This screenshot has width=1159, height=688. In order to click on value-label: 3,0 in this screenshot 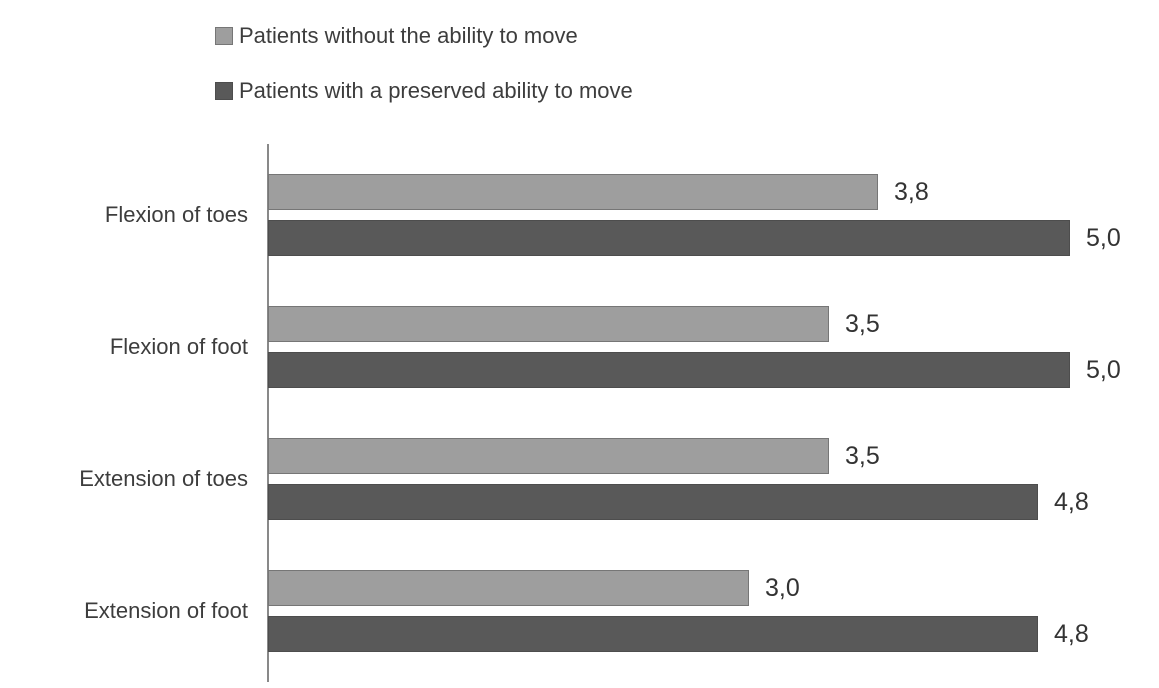, I will do `click(782, 588)`.